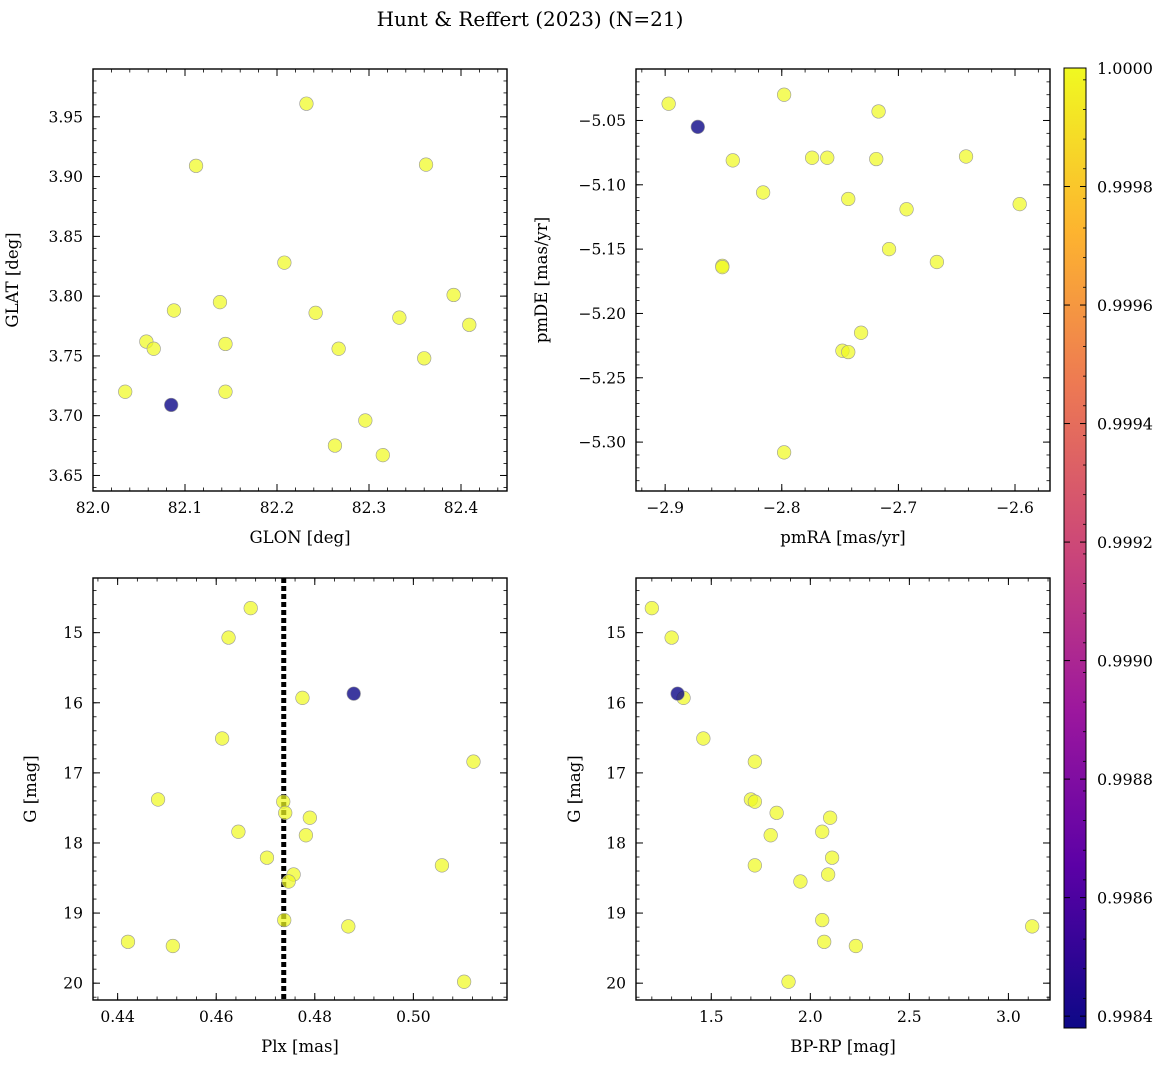 Image resolution: width=1173 pixels, height=1068 pixels. Describe the element at coordinates (1125, 661) in the screenshot. I see `colorbar-tick-label: 0.9990` at that location.